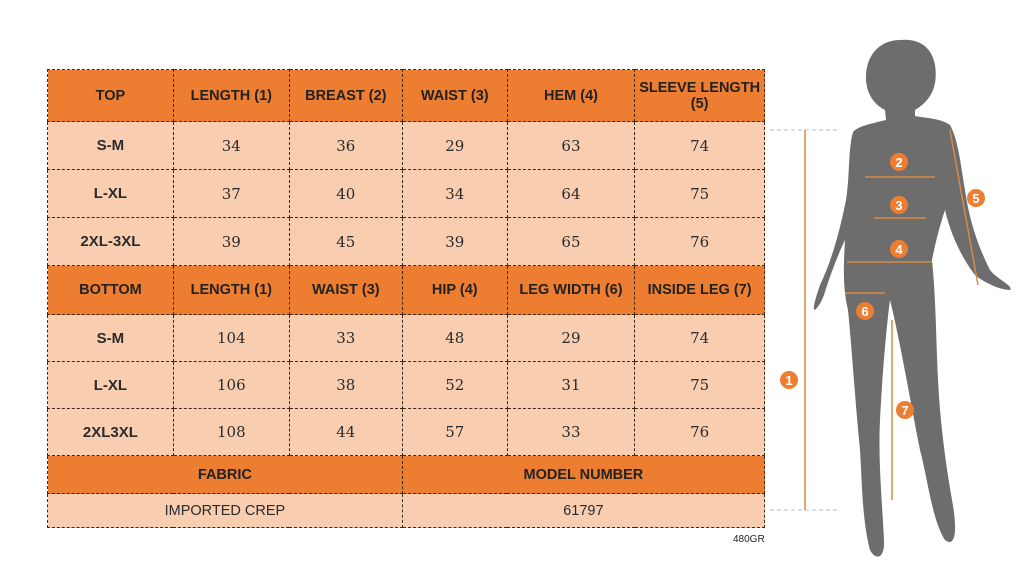  Describe the element at coordinates (231, 338) in the screenshot. I see `table-cell: 104` at that location.